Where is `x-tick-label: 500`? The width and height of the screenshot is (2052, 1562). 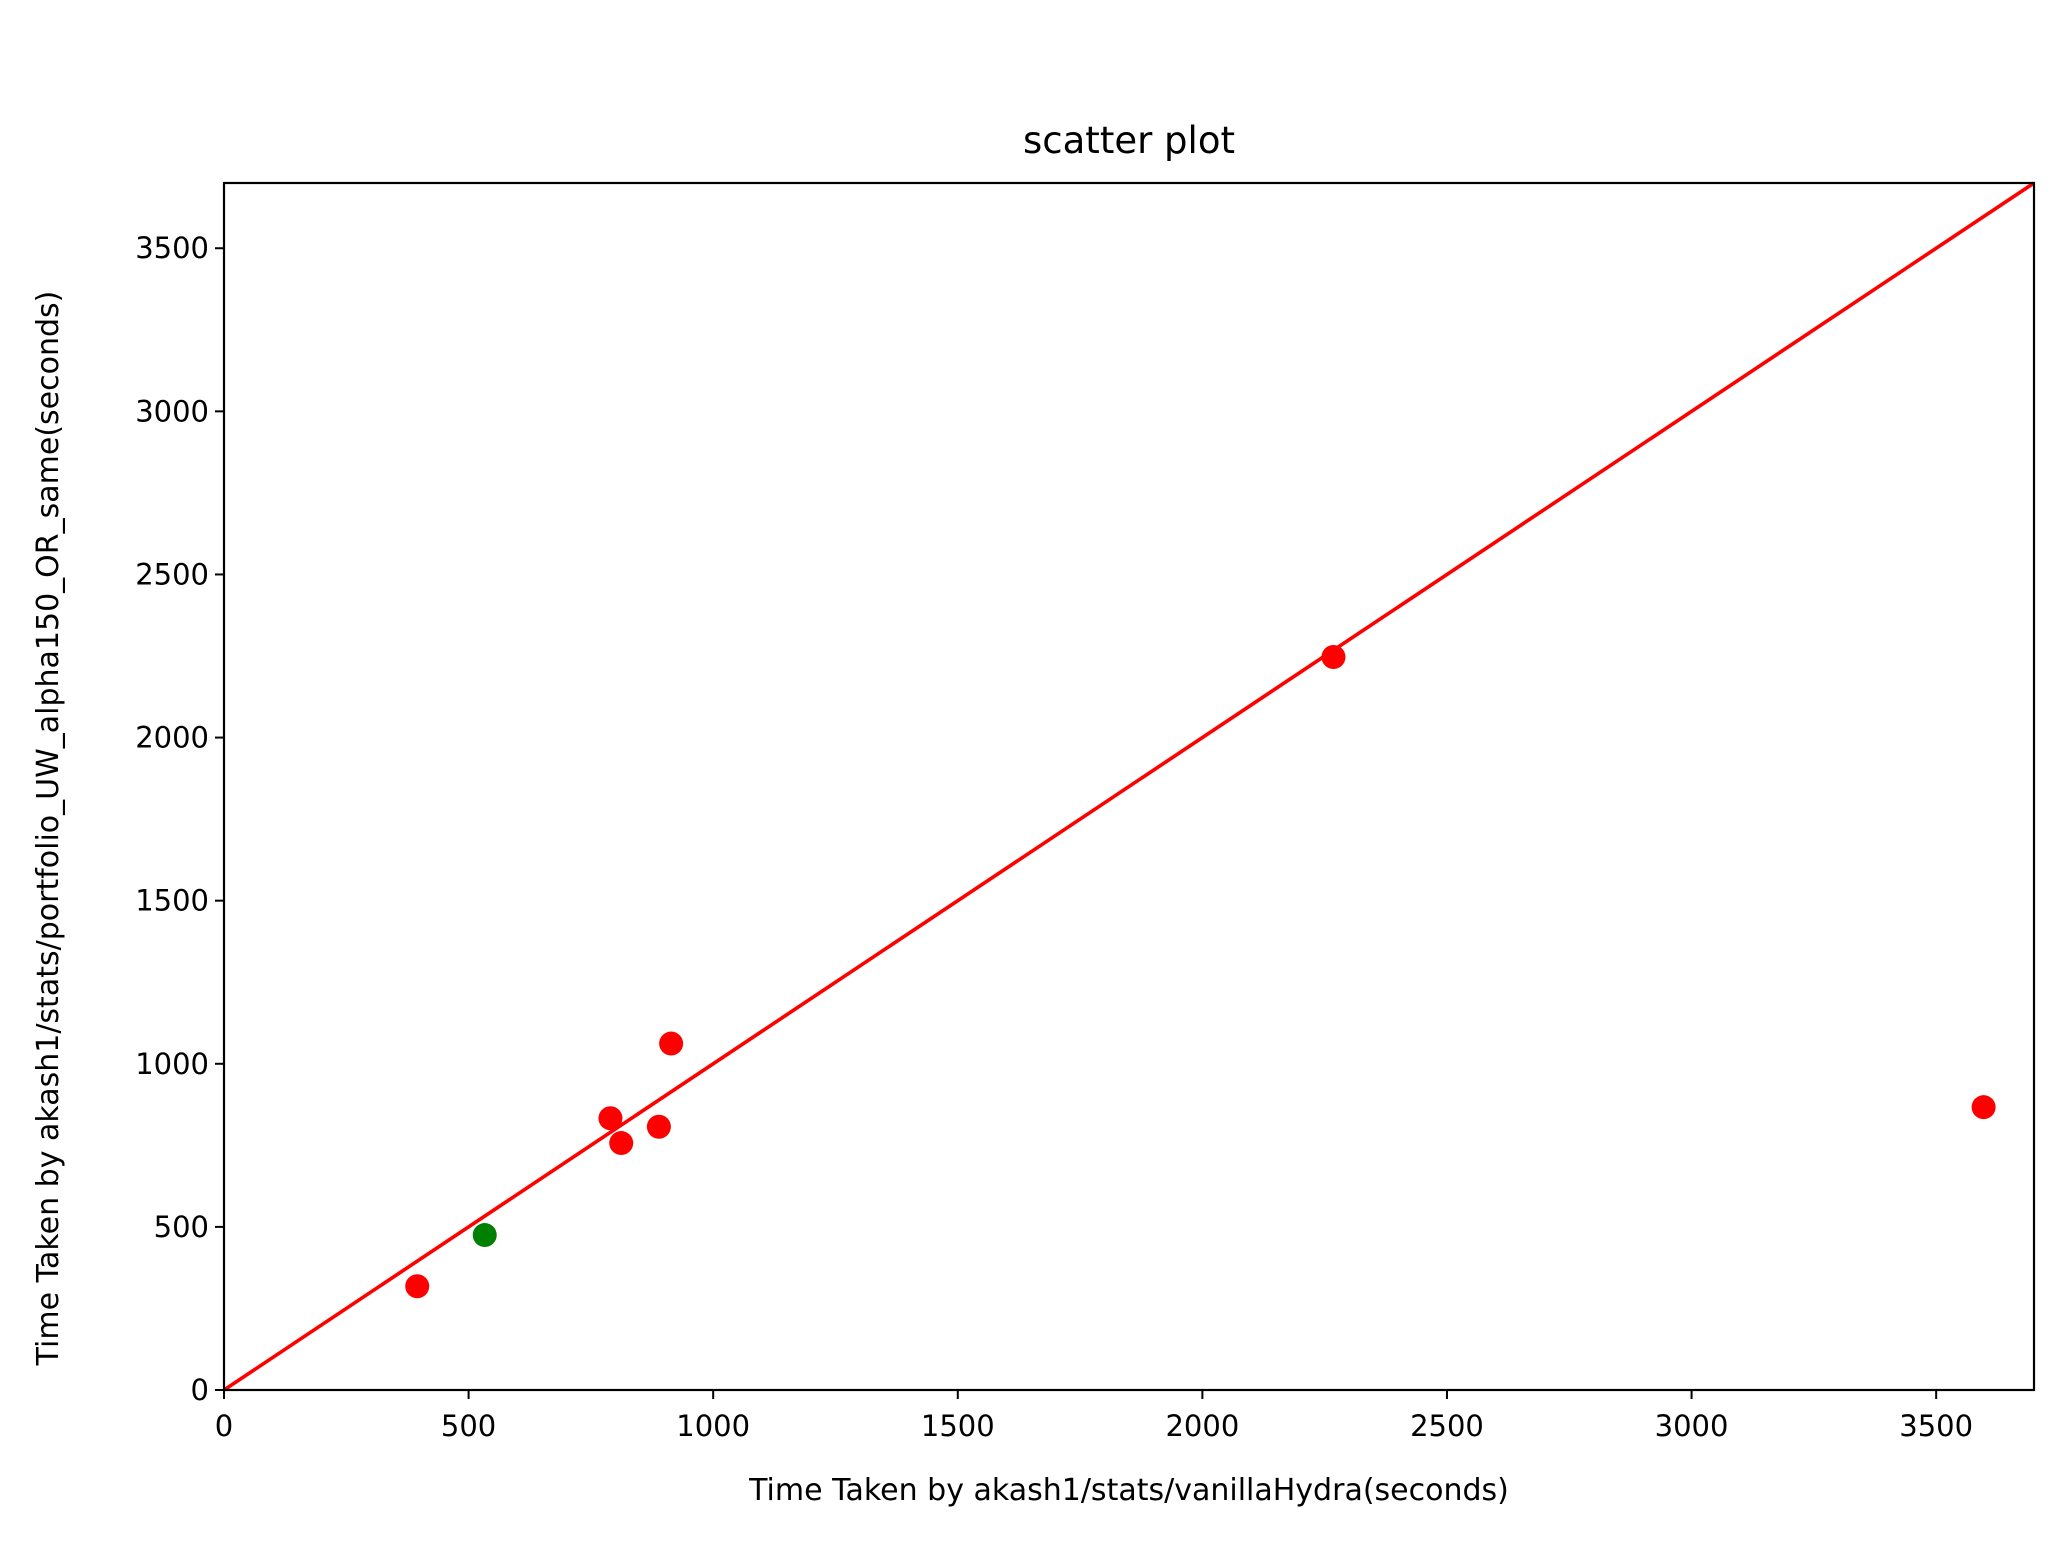
x-tick-label: 500 is located at coordinates (468, 1426).